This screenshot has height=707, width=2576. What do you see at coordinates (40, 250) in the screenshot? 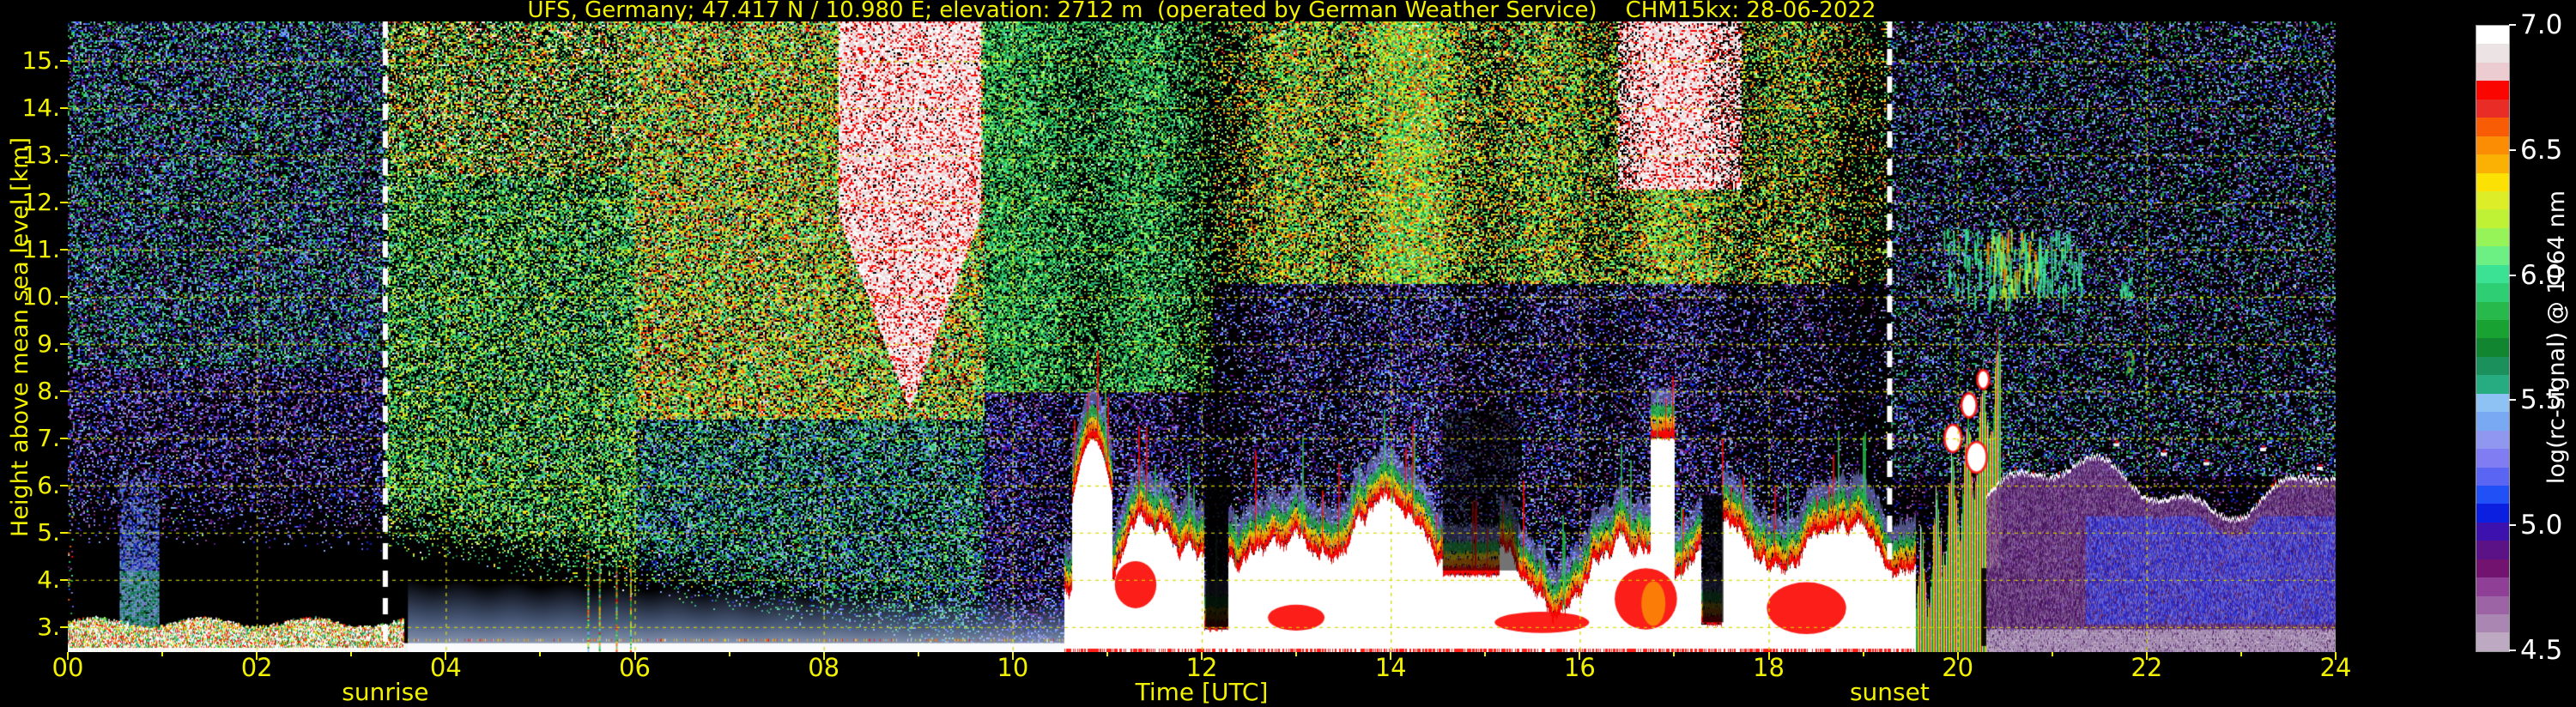
I see `y-tick-label: 11.` at bounding box center [40, 250].